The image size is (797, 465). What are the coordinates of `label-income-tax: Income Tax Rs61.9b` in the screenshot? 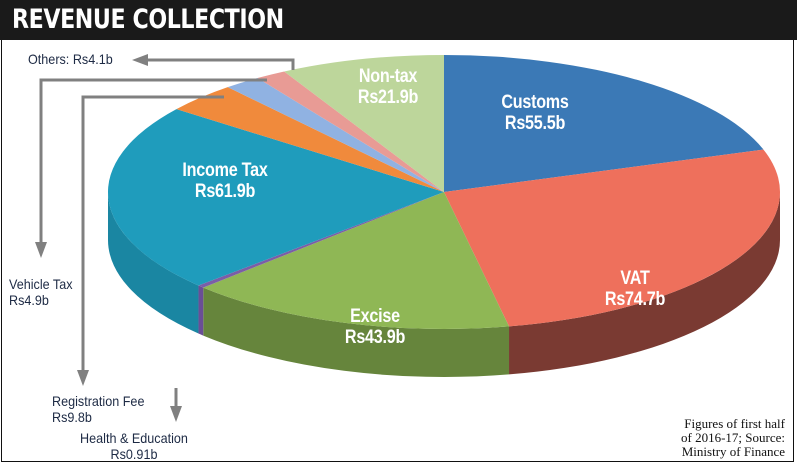 It's located at (225, 181).